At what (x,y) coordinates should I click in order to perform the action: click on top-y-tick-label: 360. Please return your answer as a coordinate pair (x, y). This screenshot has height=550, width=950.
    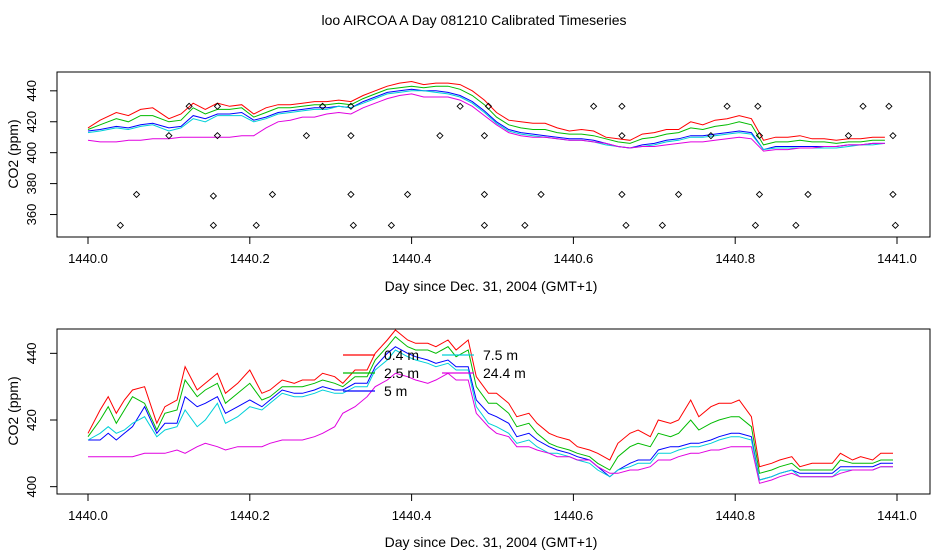
    Looking at the image, I should click on (31, 215).